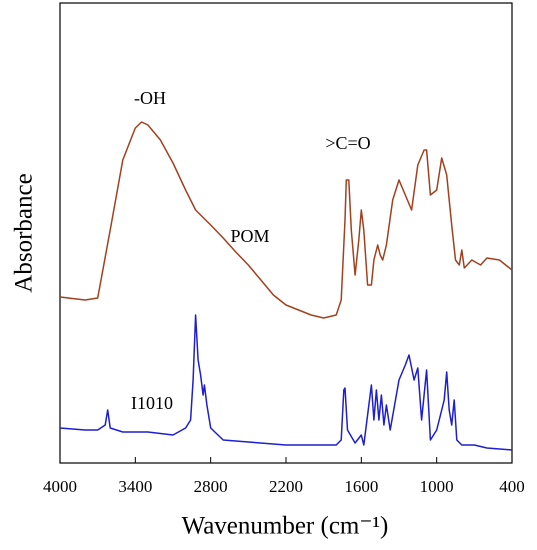 This screenshot has width=537, height=550. I want to click on x-tick-label: 1600, so click(361, 486).